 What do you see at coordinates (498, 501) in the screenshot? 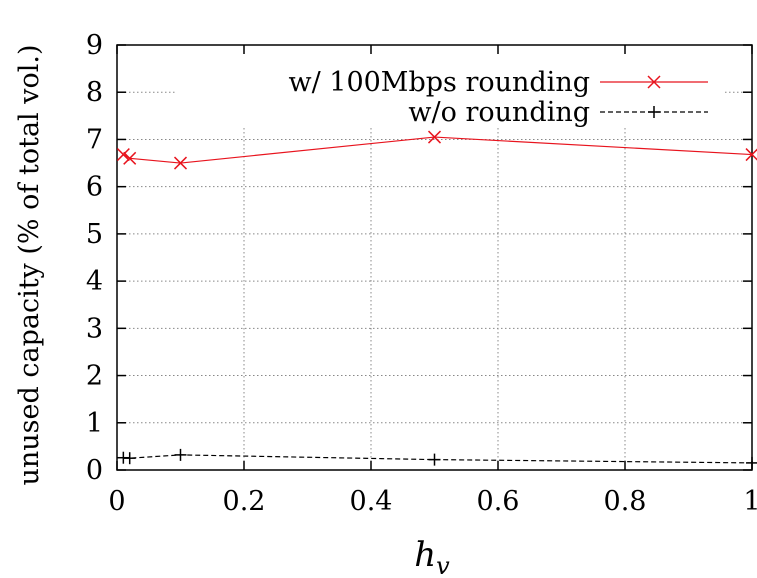
I see `x-tick-label: 0.6` at bounding box center [498, 501].